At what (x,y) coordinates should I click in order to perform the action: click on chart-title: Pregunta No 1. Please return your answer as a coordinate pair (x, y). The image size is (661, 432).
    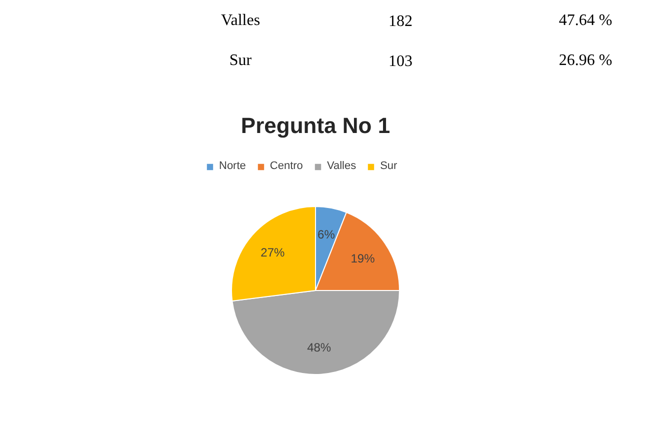
    Looking at the image, I should click on (315, 125).